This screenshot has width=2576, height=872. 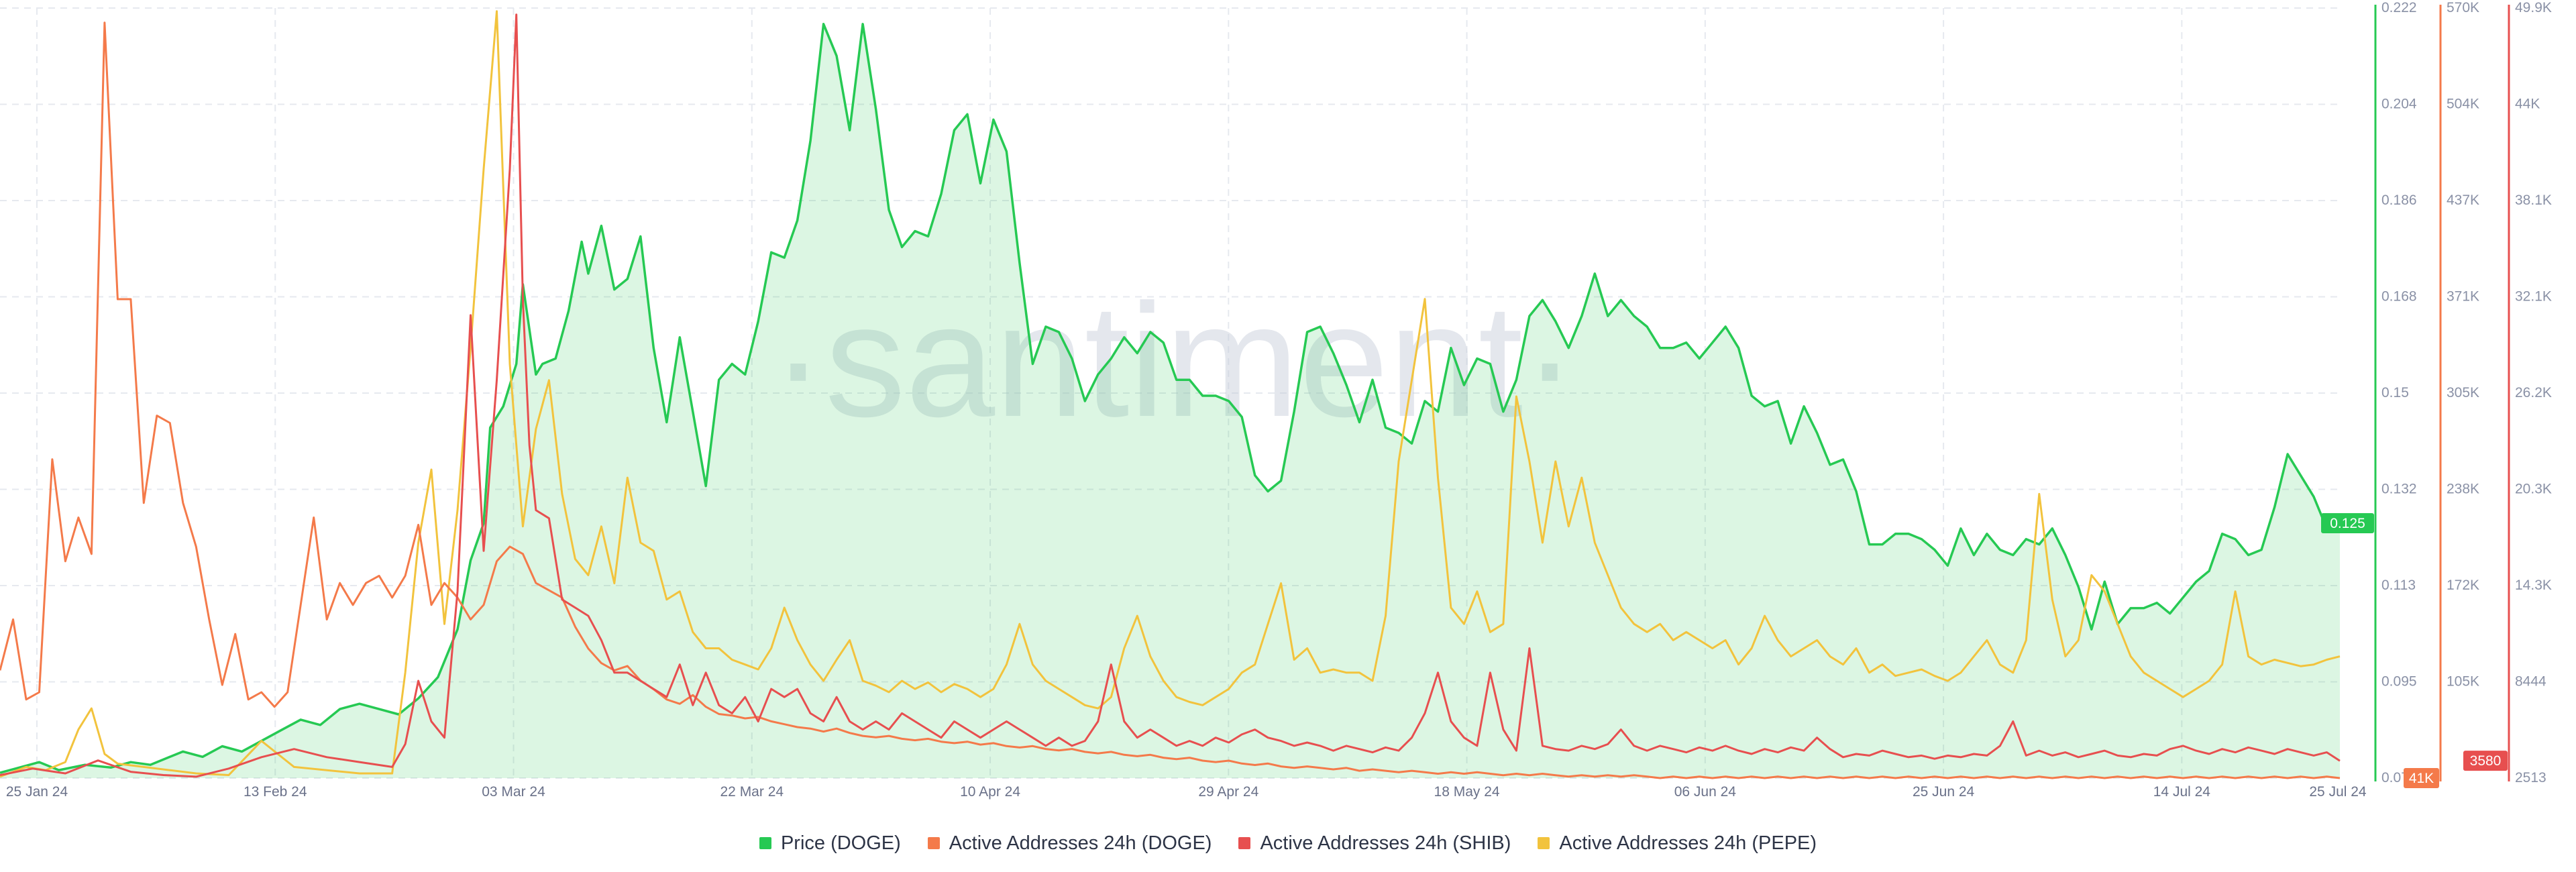 What do you see at coordinates (990, 792) in the screenshot?
I see `x-axis-tick-label: 10 Apr 24` at bounding box center [990, 792].